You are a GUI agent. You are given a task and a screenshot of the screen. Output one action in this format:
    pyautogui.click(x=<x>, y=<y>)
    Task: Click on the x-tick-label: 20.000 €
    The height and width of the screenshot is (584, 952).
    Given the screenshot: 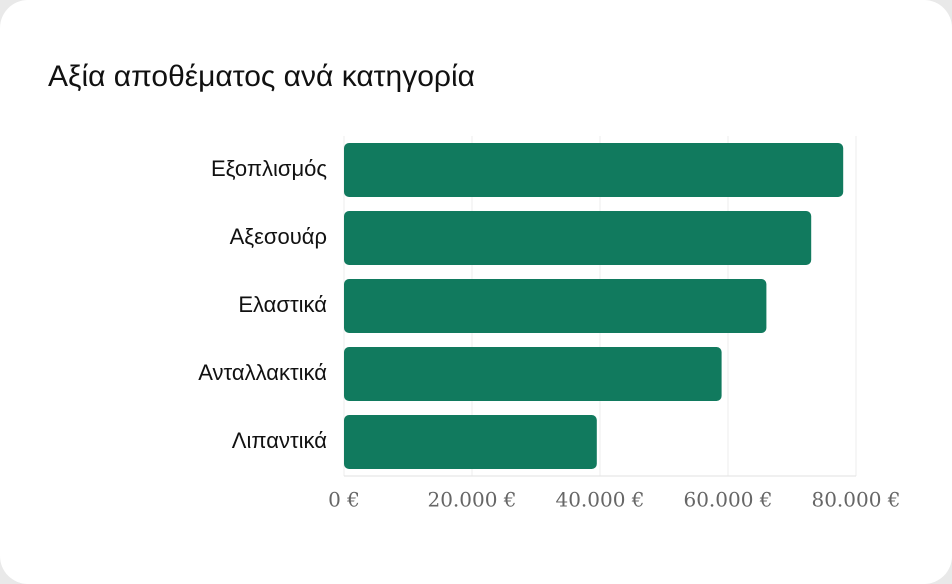 What is the action you would take?
    pyautogui.click(x=471, y=500)
    